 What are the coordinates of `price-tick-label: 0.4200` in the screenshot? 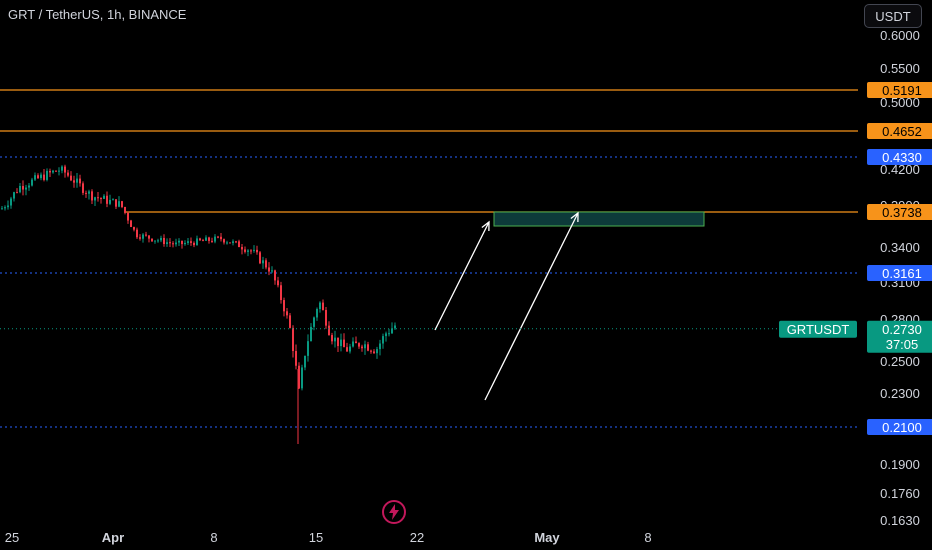 It's located at (900, 169).